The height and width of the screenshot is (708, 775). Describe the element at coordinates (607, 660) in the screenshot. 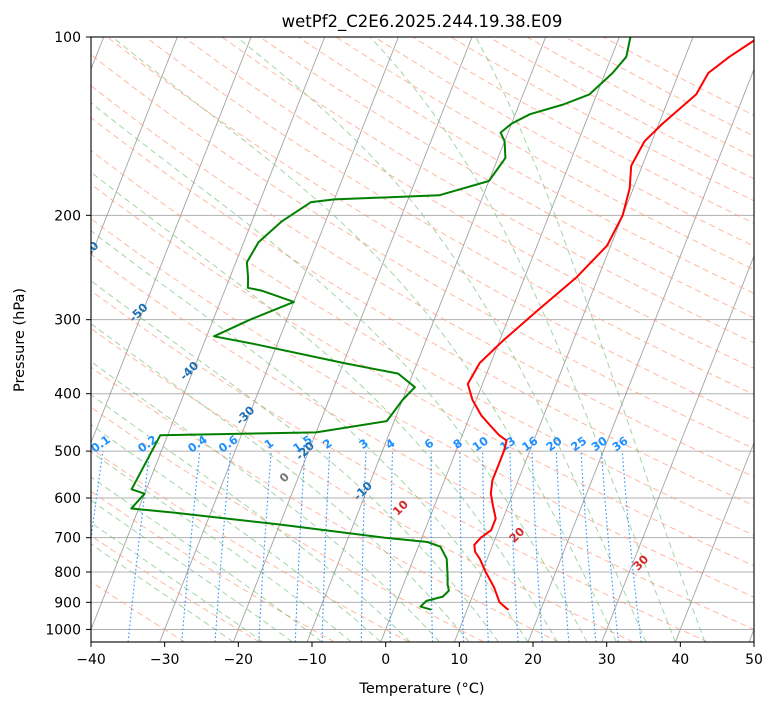

I see `x-tick-label: 30` at that location.